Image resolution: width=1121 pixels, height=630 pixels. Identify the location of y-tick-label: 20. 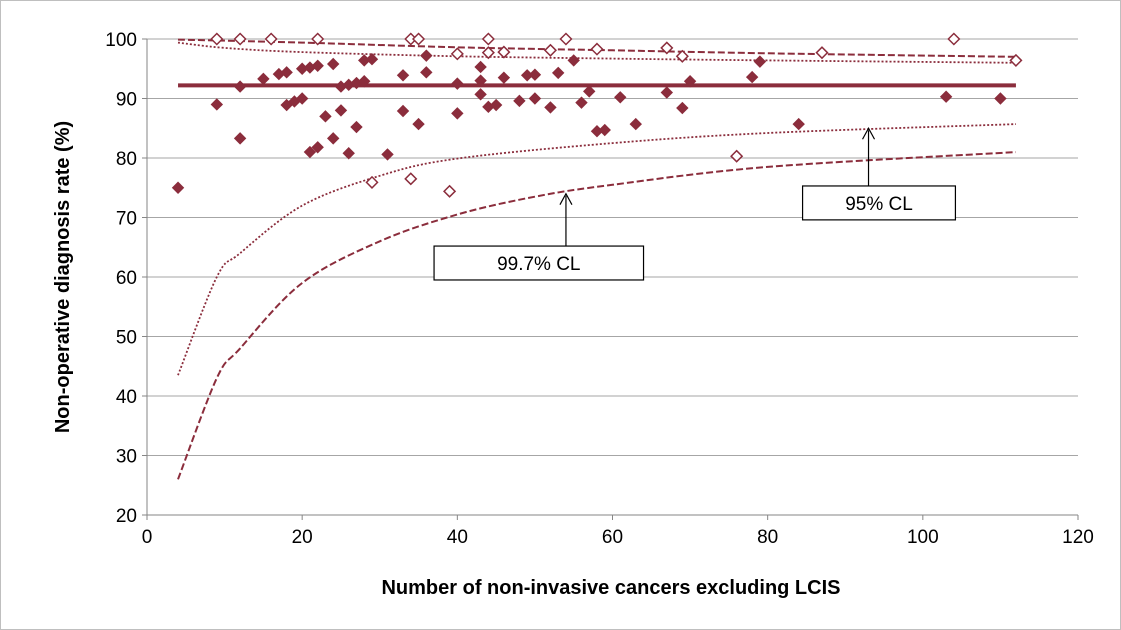
(126, 516).